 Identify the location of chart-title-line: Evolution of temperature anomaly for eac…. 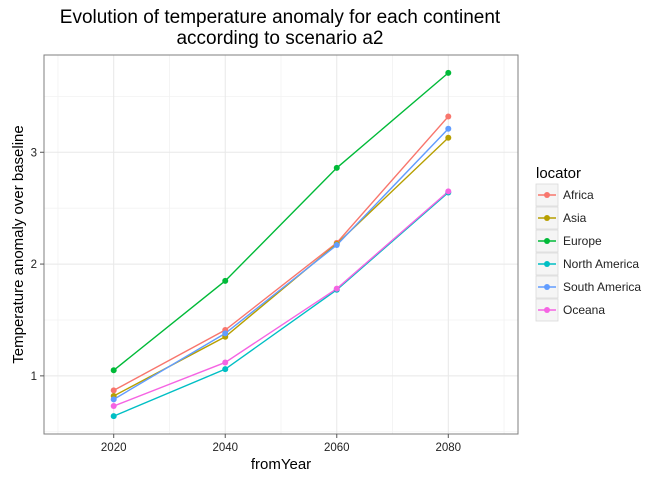
(280, 17).